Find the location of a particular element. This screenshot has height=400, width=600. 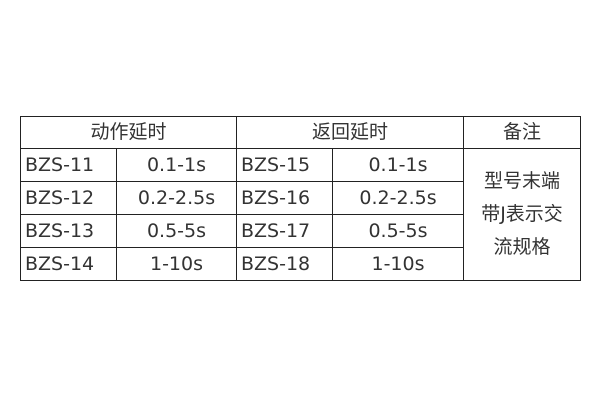

header-operate-delay: 动作延时 is located at coordinates (128, 132).